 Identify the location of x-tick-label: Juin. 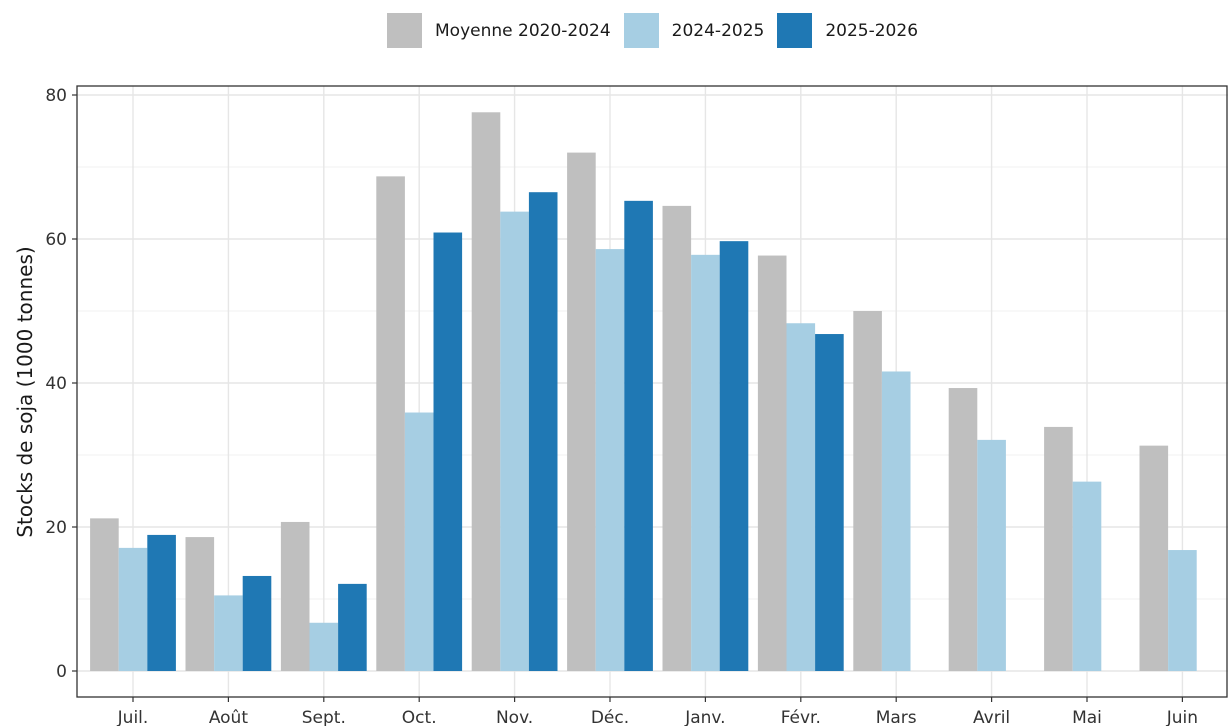
(1182, 717).